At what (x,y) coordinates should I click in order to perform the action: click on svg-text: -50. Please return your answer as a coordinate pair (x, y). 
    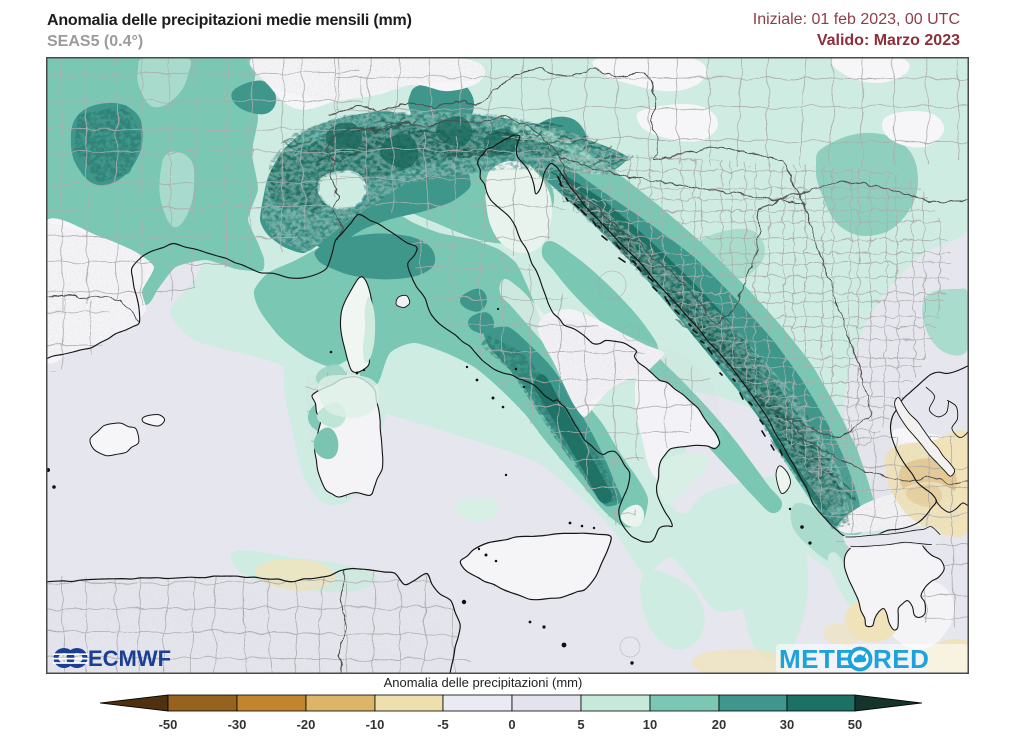
    Looking at the image, I should click on (168, 724).